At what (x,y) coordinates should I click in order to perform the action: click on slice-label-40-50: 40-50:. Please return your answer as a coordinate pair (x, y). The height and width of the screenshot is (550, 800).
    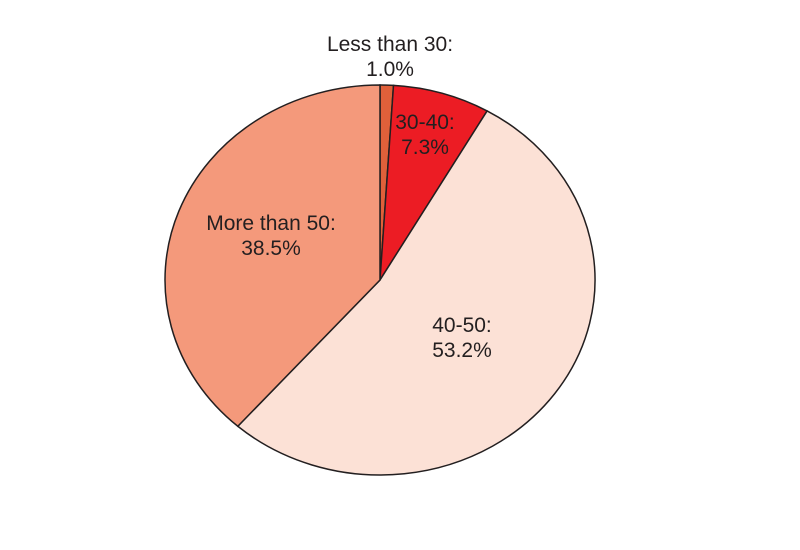
    Looking at the image, I should click on (462, 325).